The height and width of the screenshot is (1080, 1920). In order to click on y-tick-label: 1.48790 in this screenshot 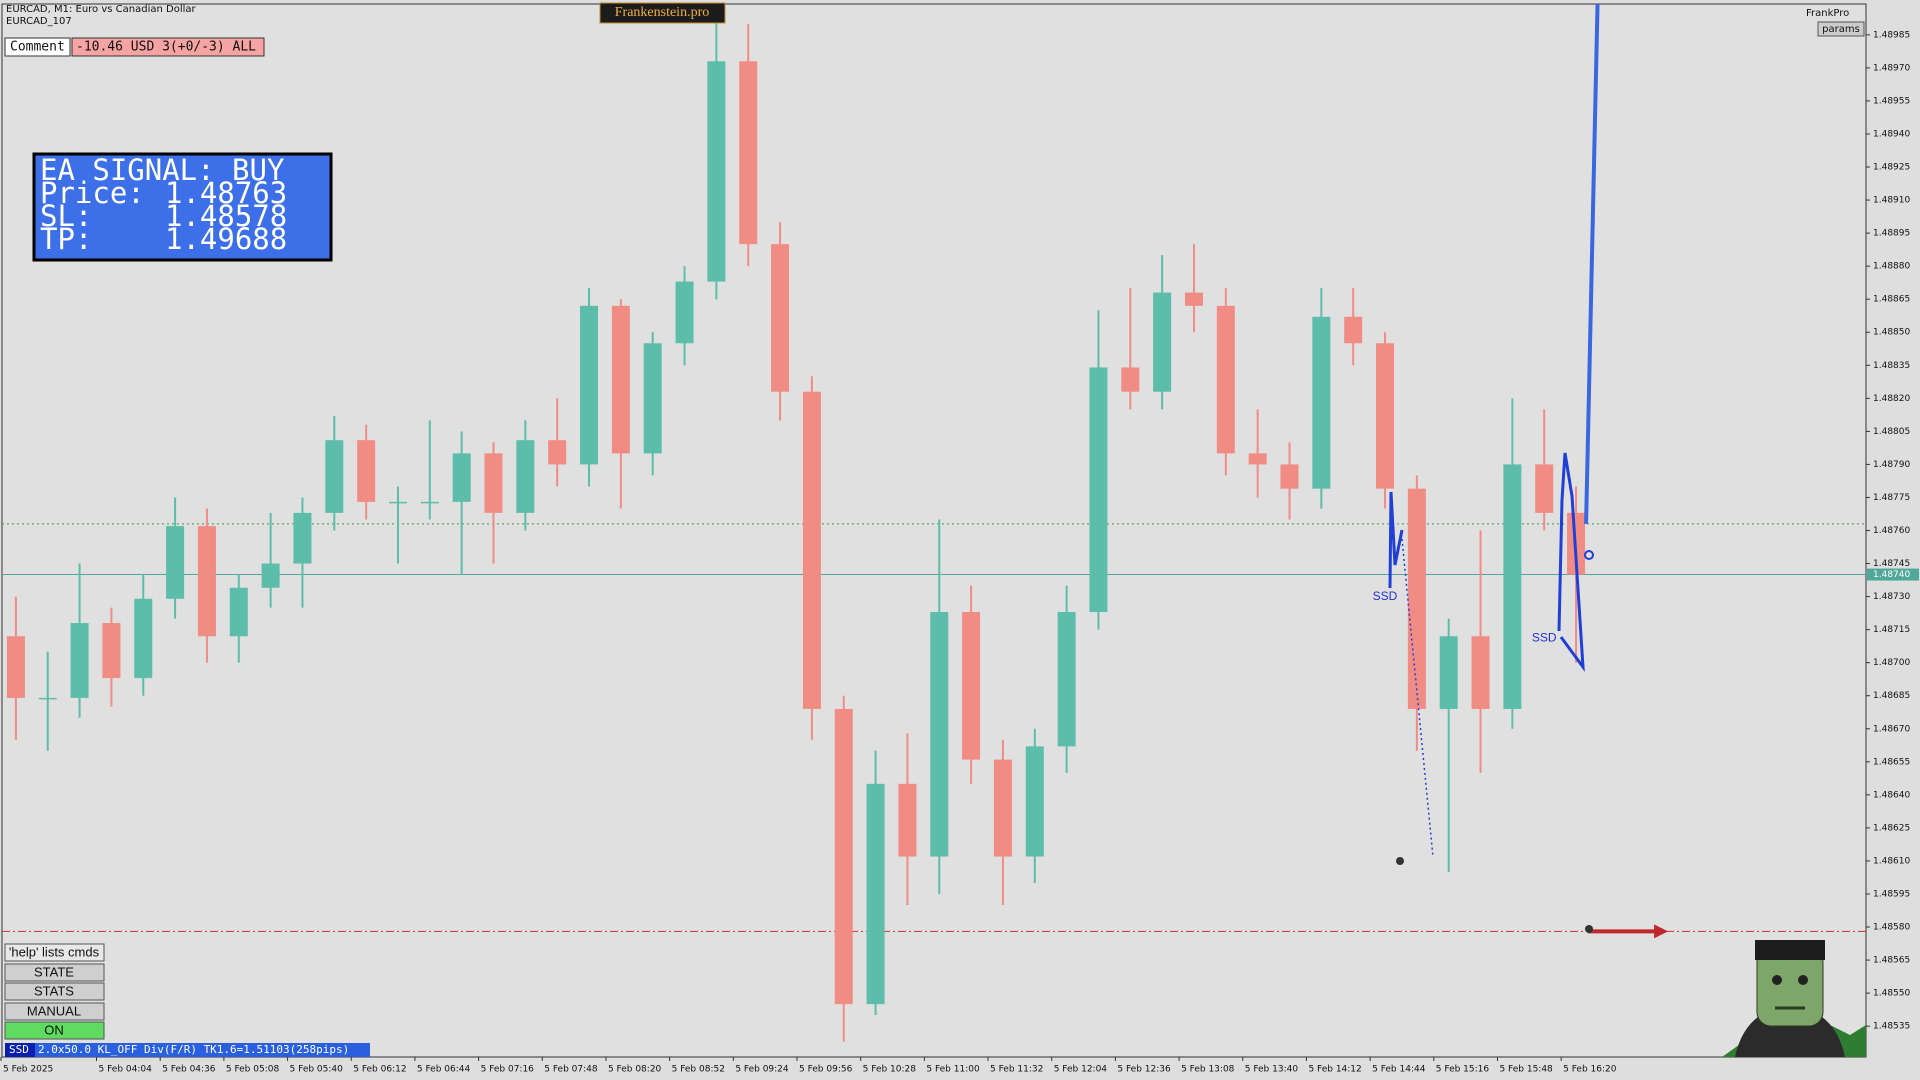, I will do `click(1891, 465)`.